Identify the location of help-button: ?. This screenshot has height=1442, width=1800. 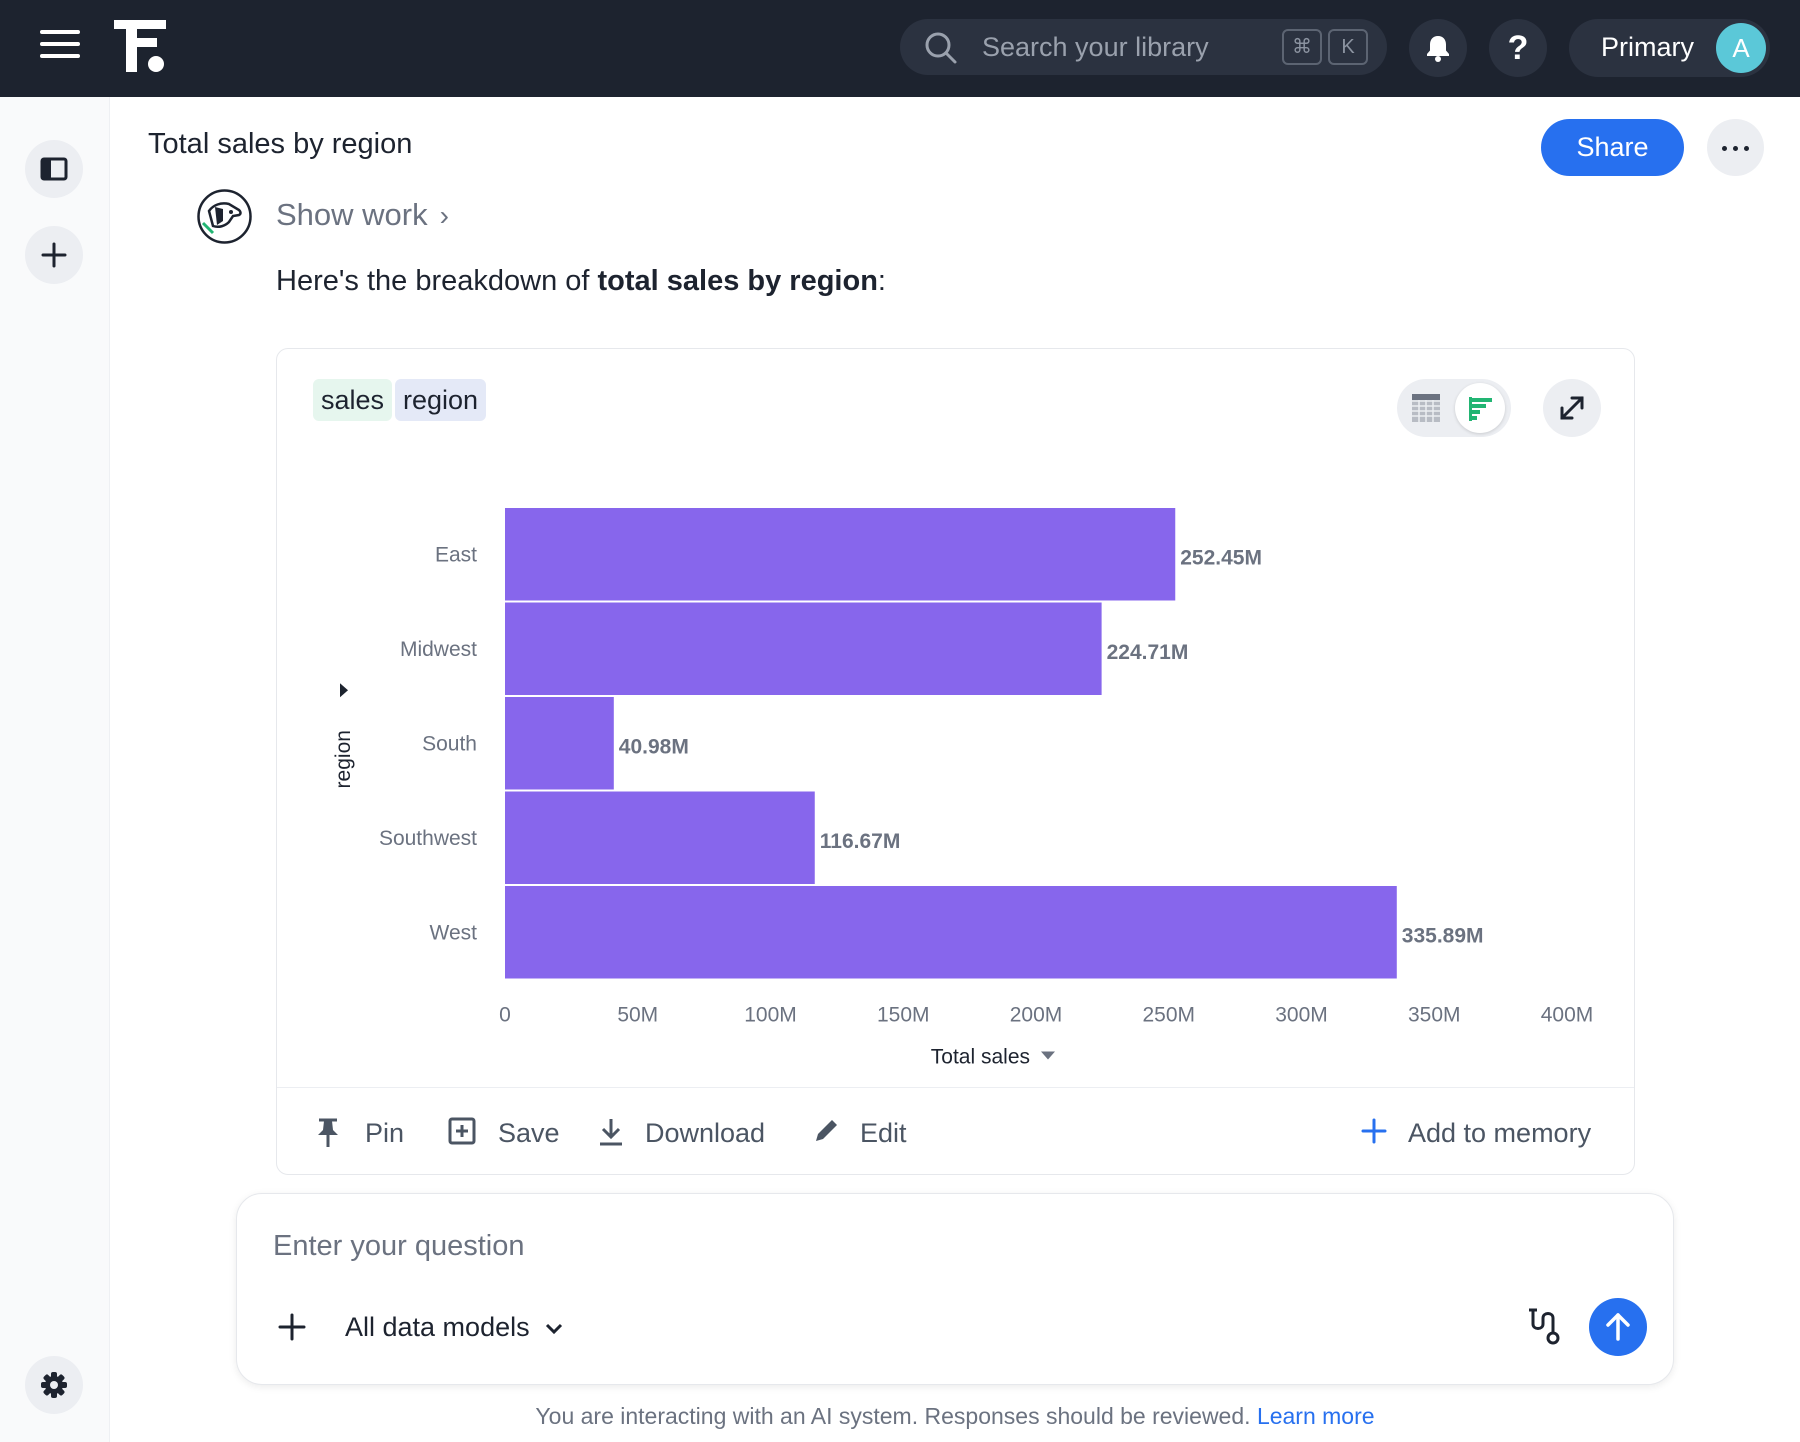
(1518, 48).